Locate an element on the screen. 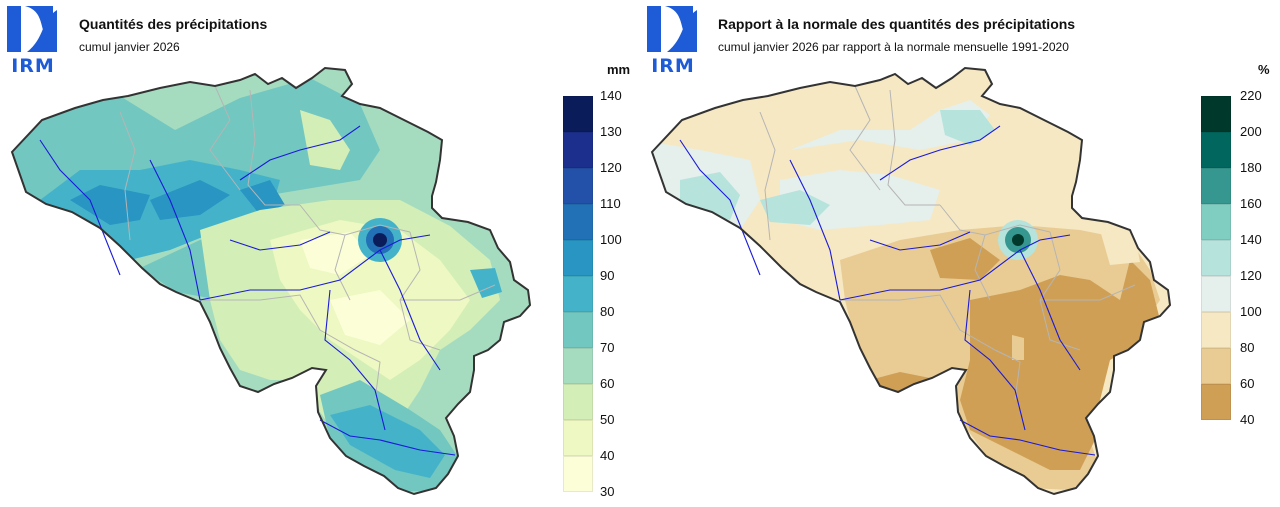 This screenshot has height=507, width=1280. legend-unit: % is located at coordinates (1264, 69).